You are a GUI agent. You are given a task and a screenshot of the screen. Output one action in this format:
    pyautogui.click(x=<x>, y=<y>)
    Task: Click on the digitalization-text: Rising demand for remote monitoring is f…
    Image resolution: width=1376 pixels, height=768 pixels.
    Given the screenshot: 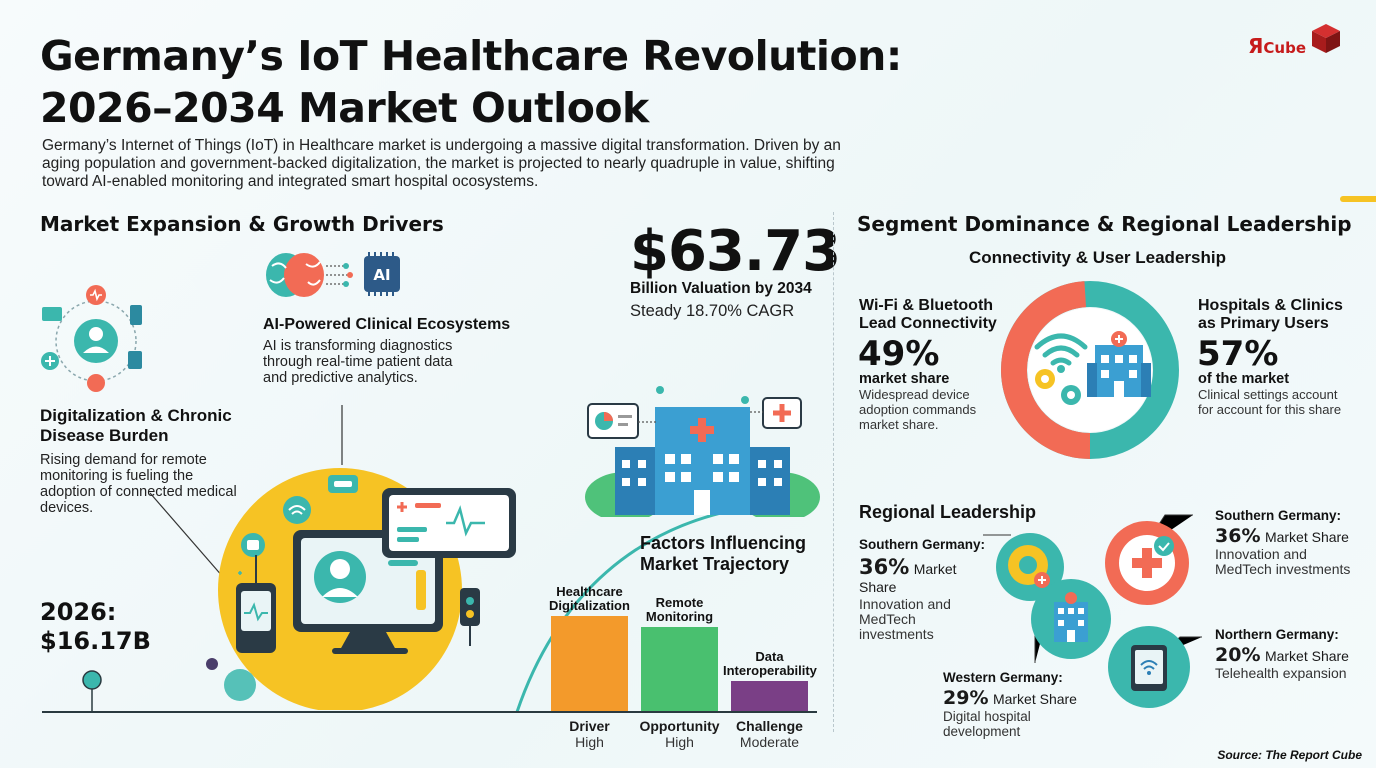 What is the action you would take?
    pyautogui.click(x=138, y=484)
    